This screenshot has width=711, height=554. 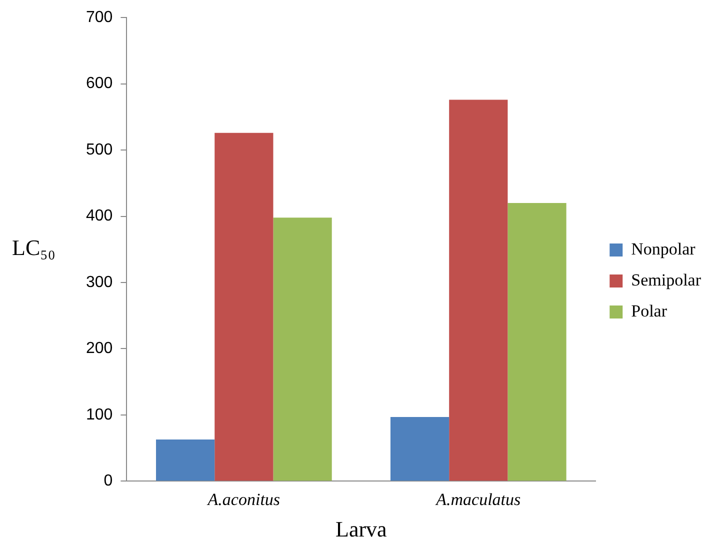 I want to click on y-tick-label: 500, so click(x=99, y=149).